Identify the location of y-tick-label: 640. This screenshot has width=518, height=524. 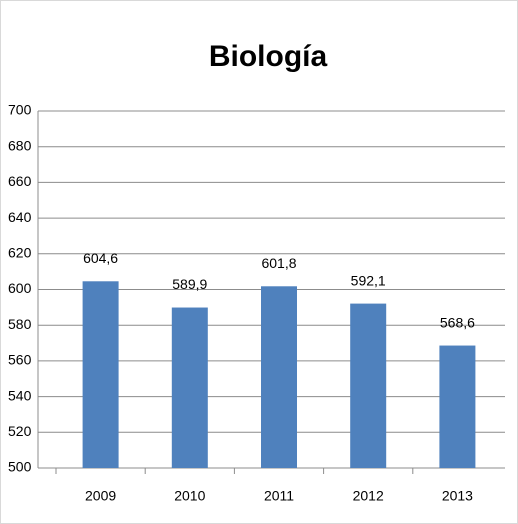
(20, 217).